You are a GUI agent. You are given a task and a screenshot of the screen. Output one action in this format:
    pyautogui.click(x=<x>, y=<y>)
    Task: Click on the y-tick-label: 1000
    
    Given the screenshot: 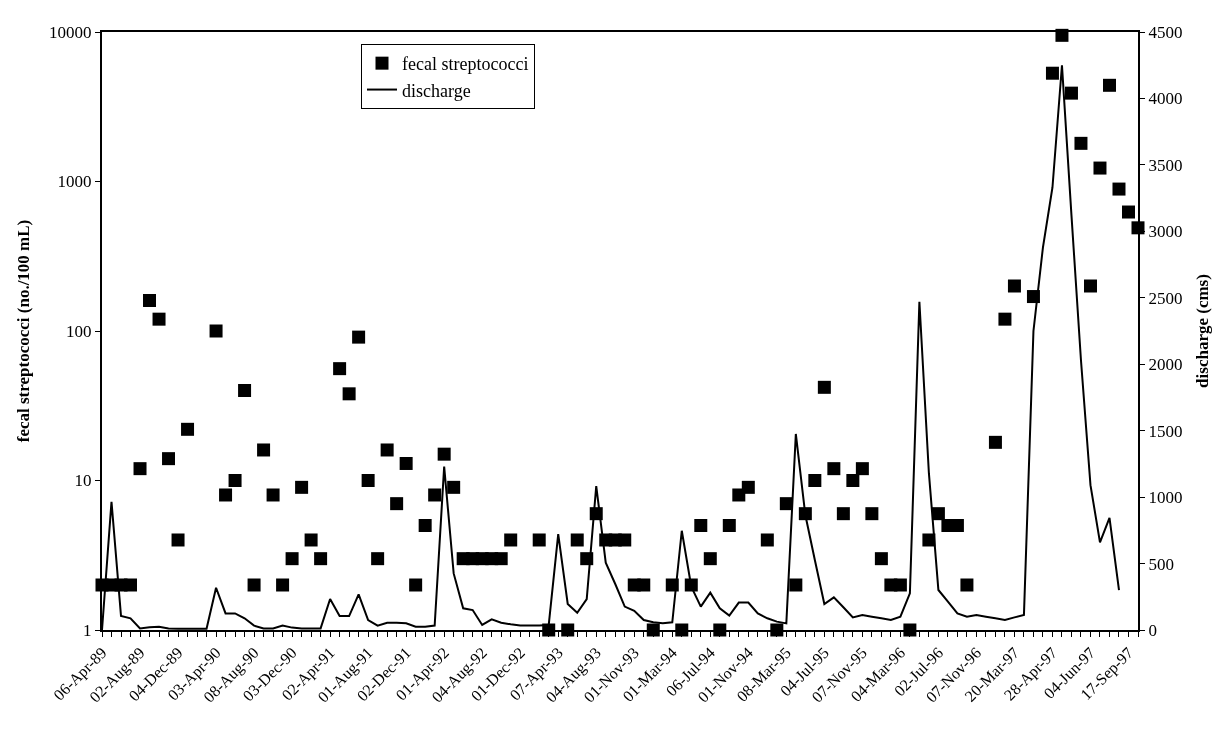 What is the action you would take?
    pyautogui.click(x=74, y=182)
    